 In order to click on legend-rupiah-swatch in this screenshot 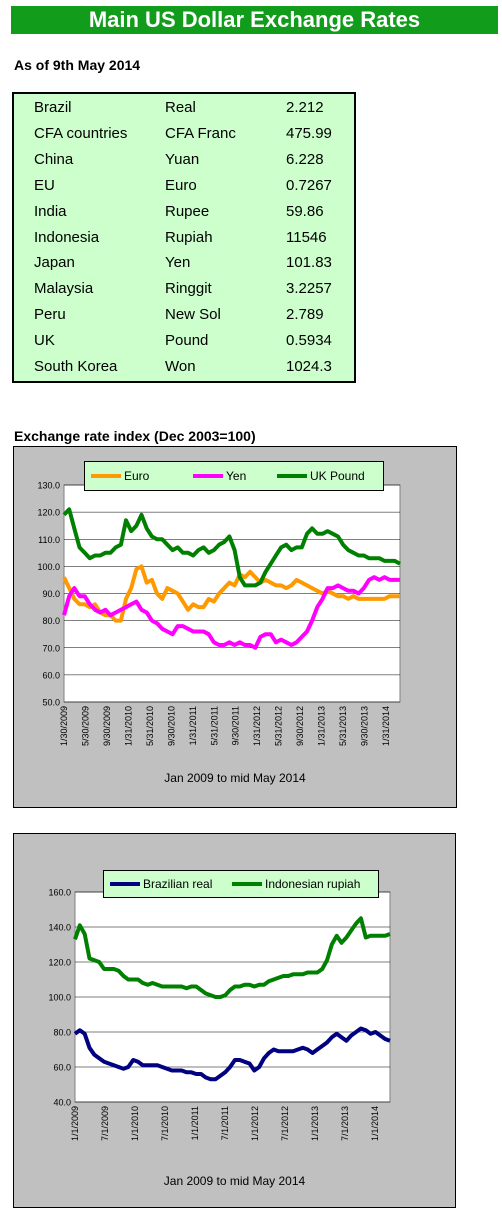, I will do `click(247, 884)`.